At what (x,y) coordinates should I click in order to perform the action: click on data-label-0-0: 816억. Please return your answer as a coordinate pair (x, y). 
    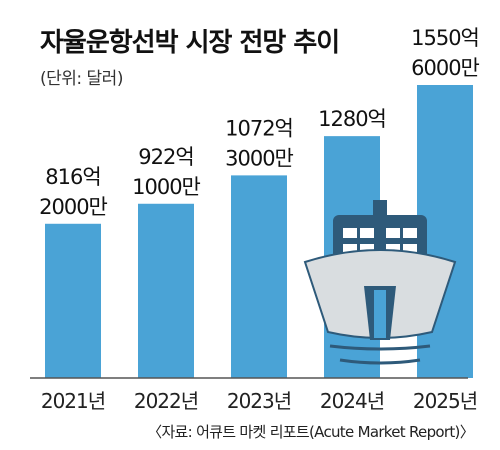
    Looking at the image, I should click on (72, 177).